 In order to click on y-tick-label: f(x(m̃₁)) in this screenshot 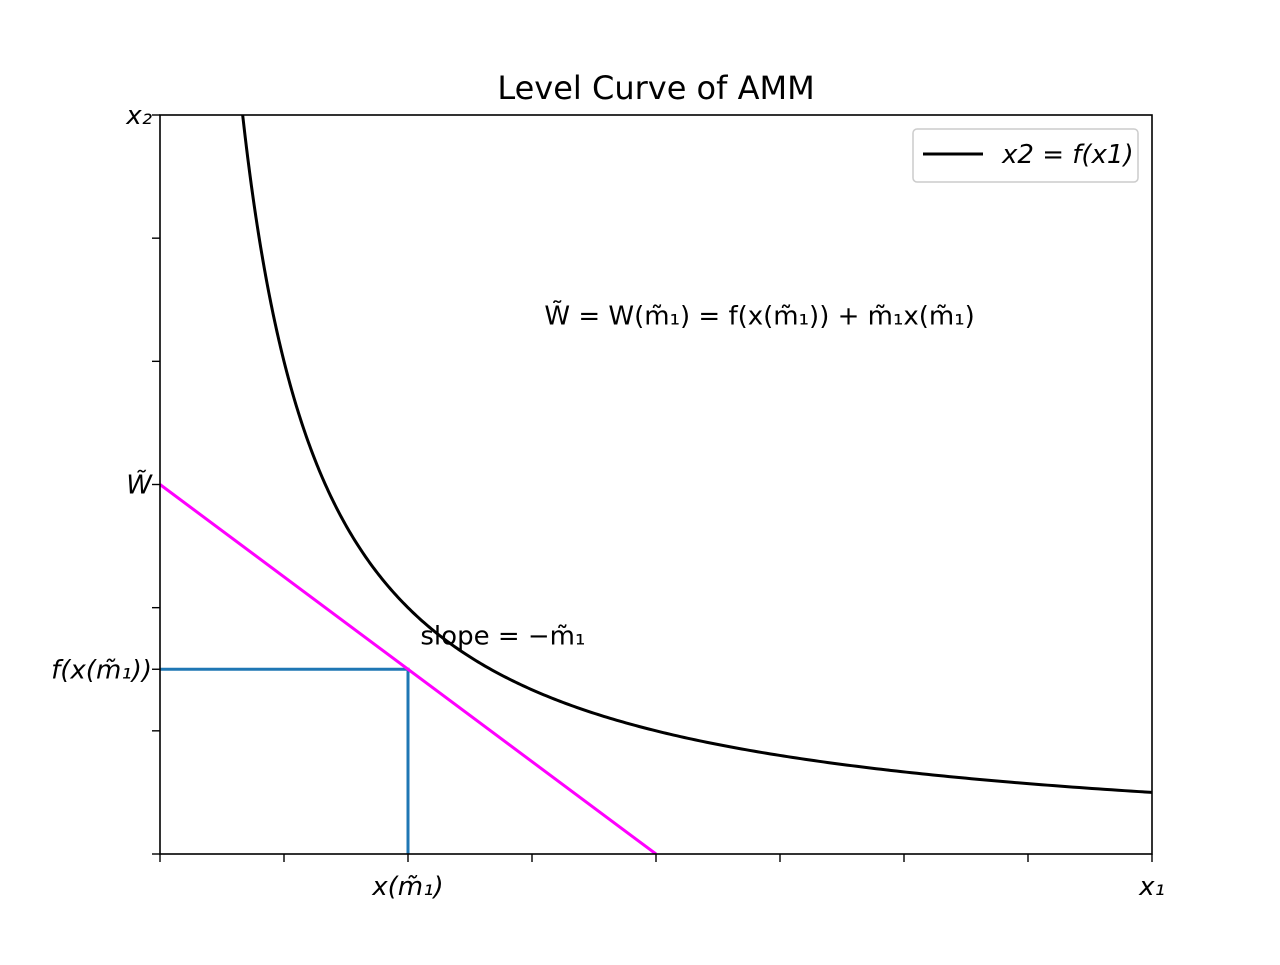, I will do `click(101, 670)`.